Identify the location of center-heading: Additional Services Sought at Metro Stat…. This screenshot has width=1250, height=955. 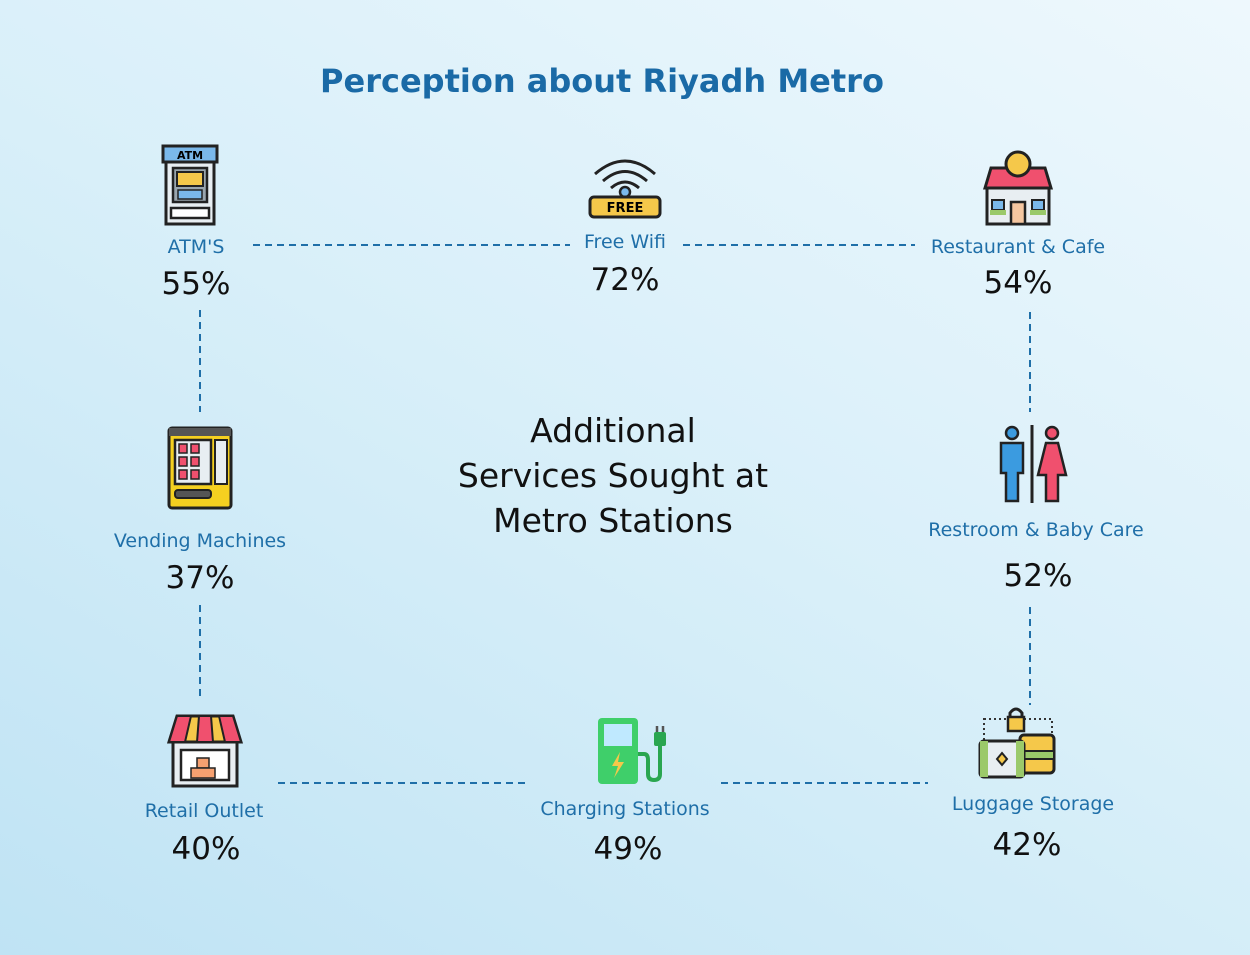
(613, 475).